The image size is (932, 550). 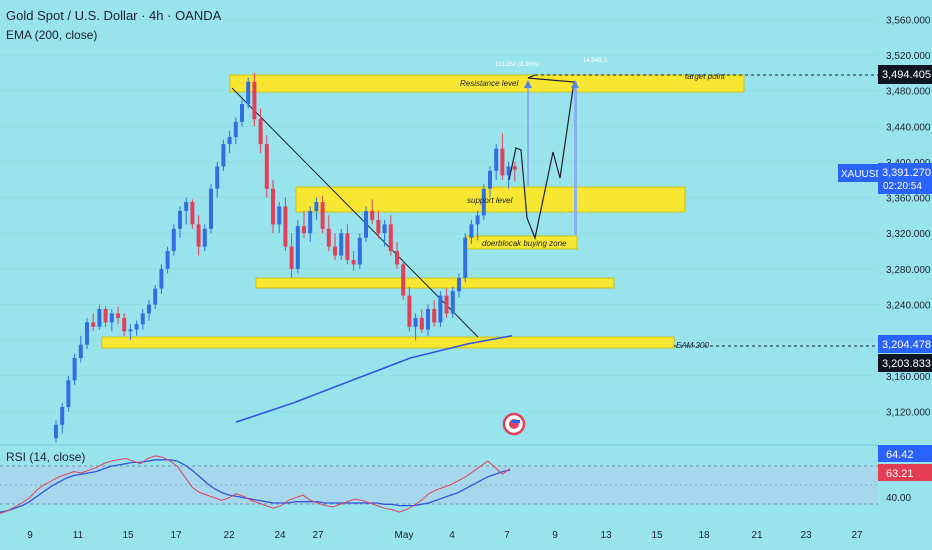 What do you see at coordinates (908, 127) in the screenshot?
I see `y-tick-label: 3,440.000` at bounding box center [908, 127].